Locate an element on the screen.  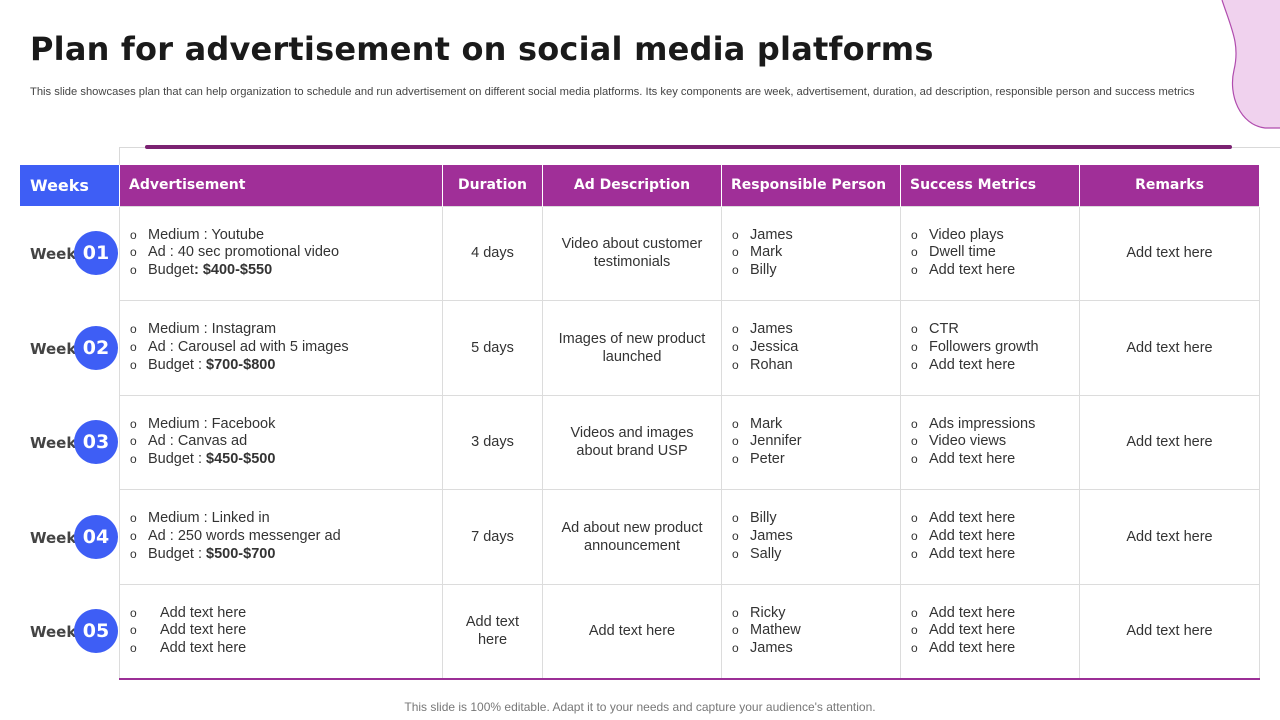
week-number-badge: 04 is located at coordinates (96, 537).